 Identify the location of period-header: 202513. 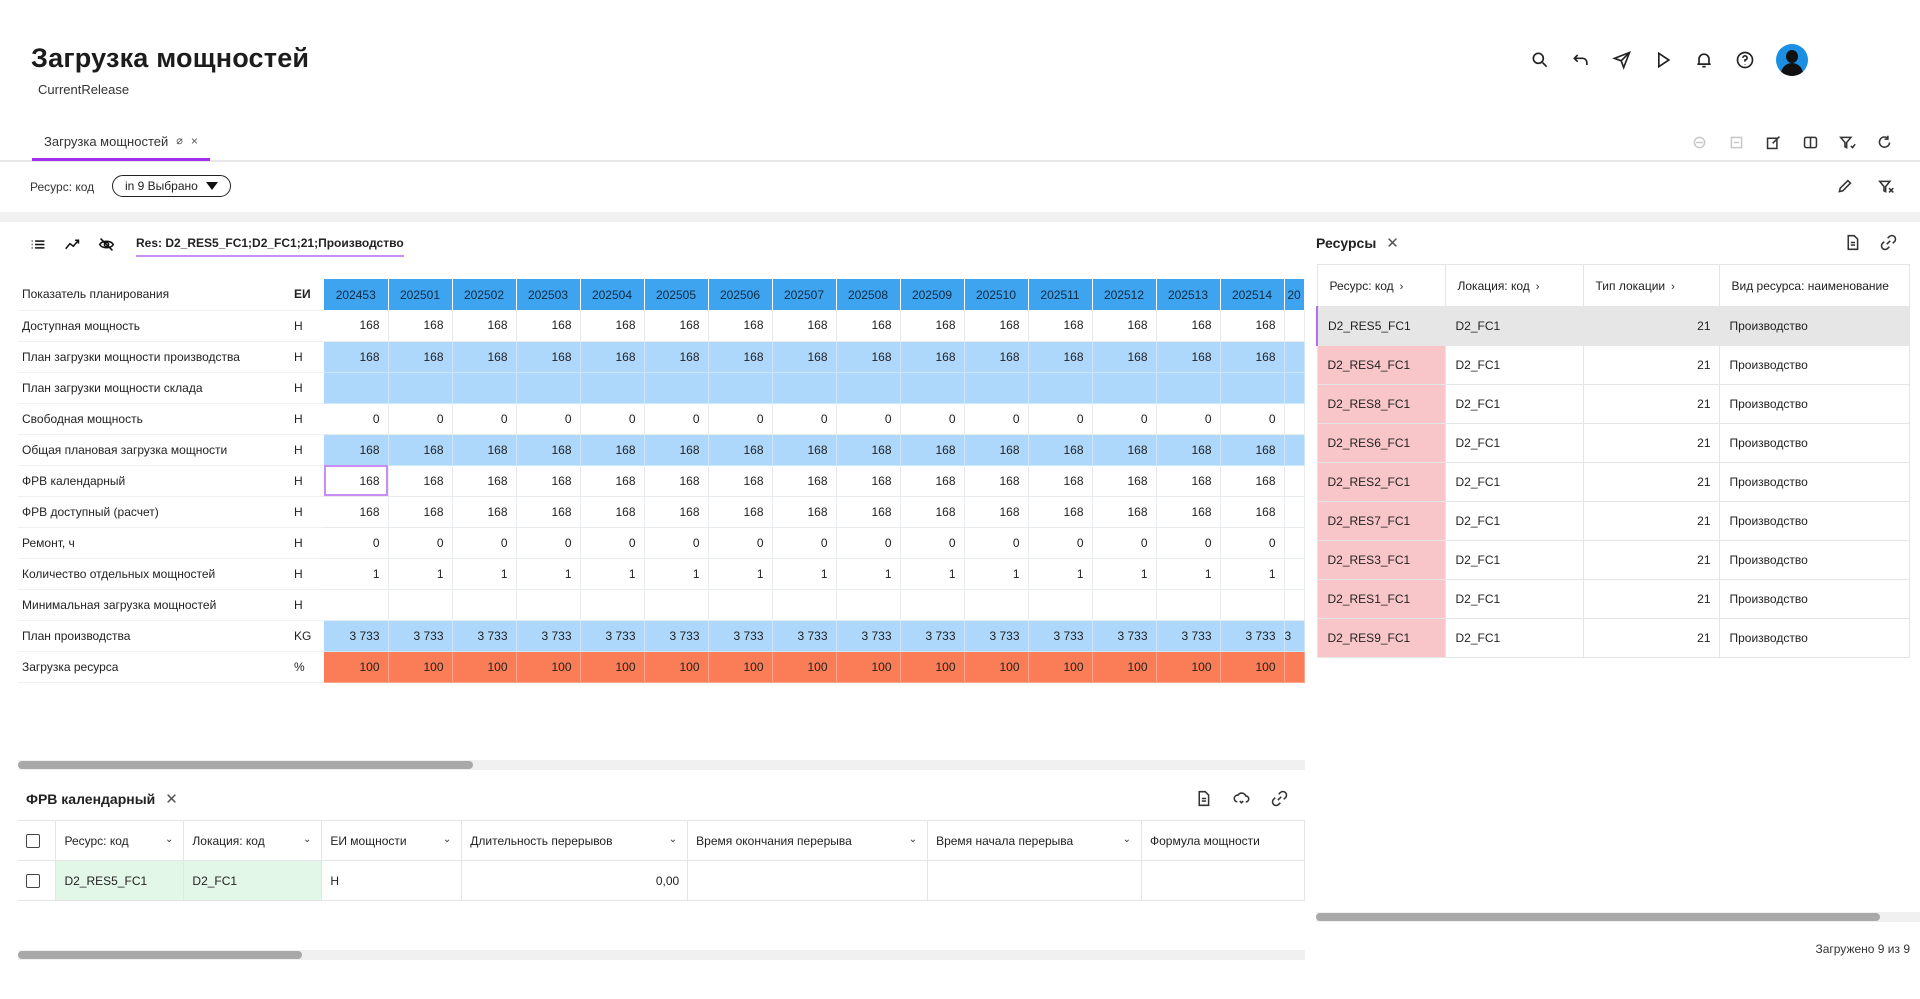
(1188, 294).